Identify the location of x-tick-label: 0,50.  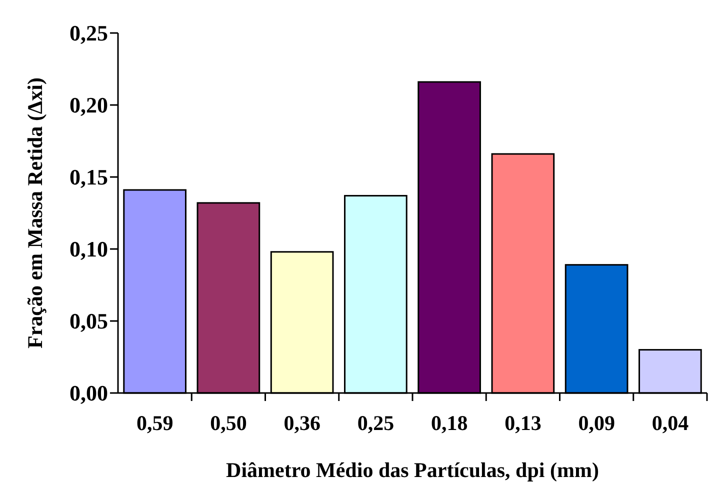
(228, 423).